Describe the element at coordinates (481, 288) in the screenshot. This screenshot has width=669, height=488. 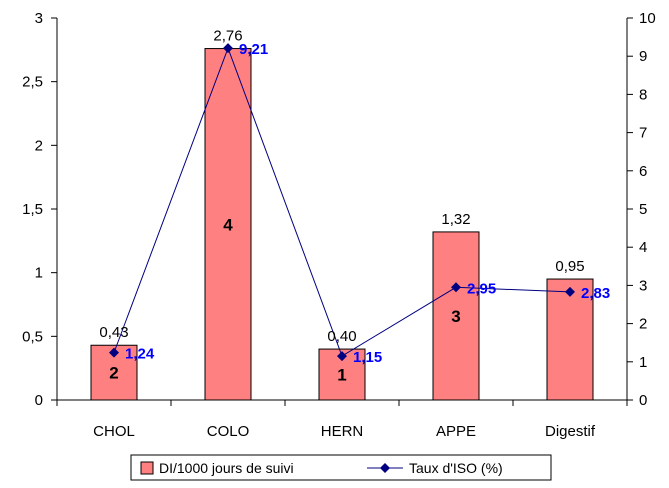
I see `line-data-label: 2,95` at that location.